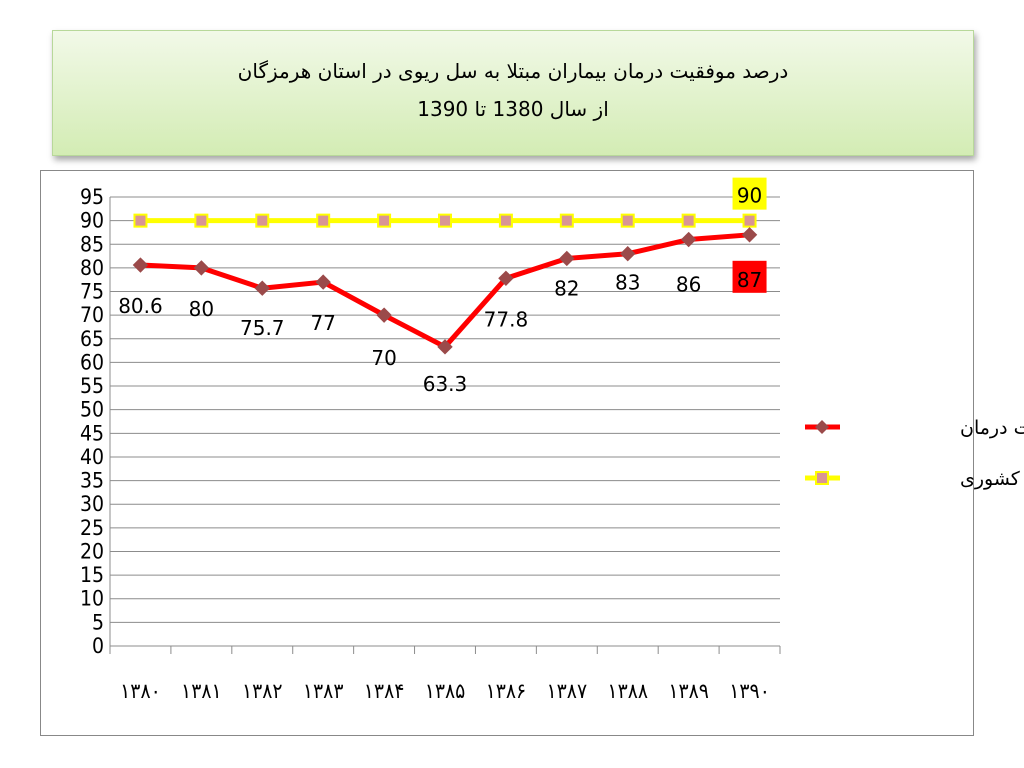 Image resolution: width=1024 pixels, height=768 pixels. I want to click on success-data-label: 63.3, so click(445, 384).